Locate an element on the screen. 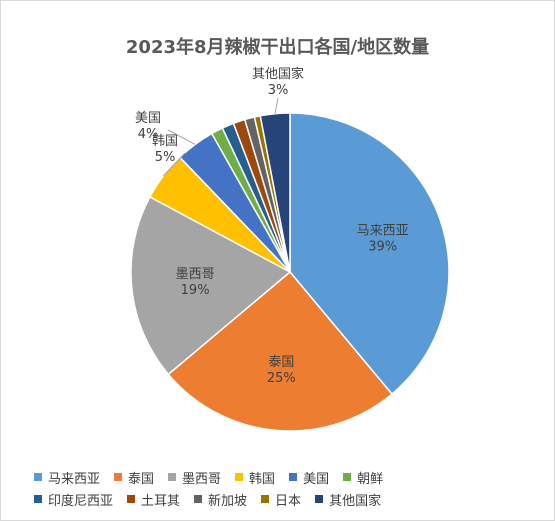 The height and width of the screenshot is (521, 555). legend: 马来西亚 泰国 墨西哥 韩国 美国 朝鲜 印度尼西亚 土耳其 新加坡 日本 其他国家 is located at coordinates (284, 488).